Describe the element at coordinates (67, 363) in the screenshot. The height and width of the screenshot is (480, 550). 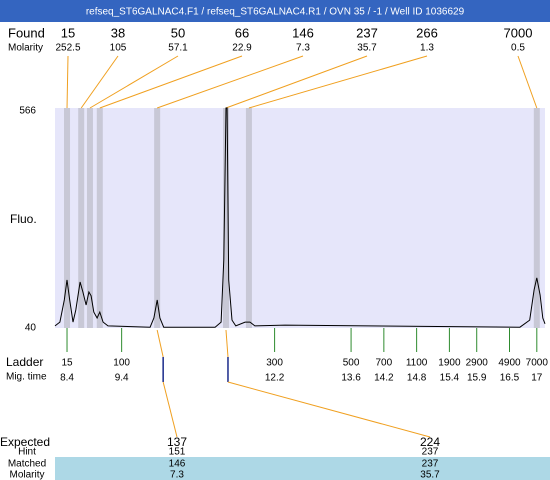
I see `ladder-size: 15` at that location.